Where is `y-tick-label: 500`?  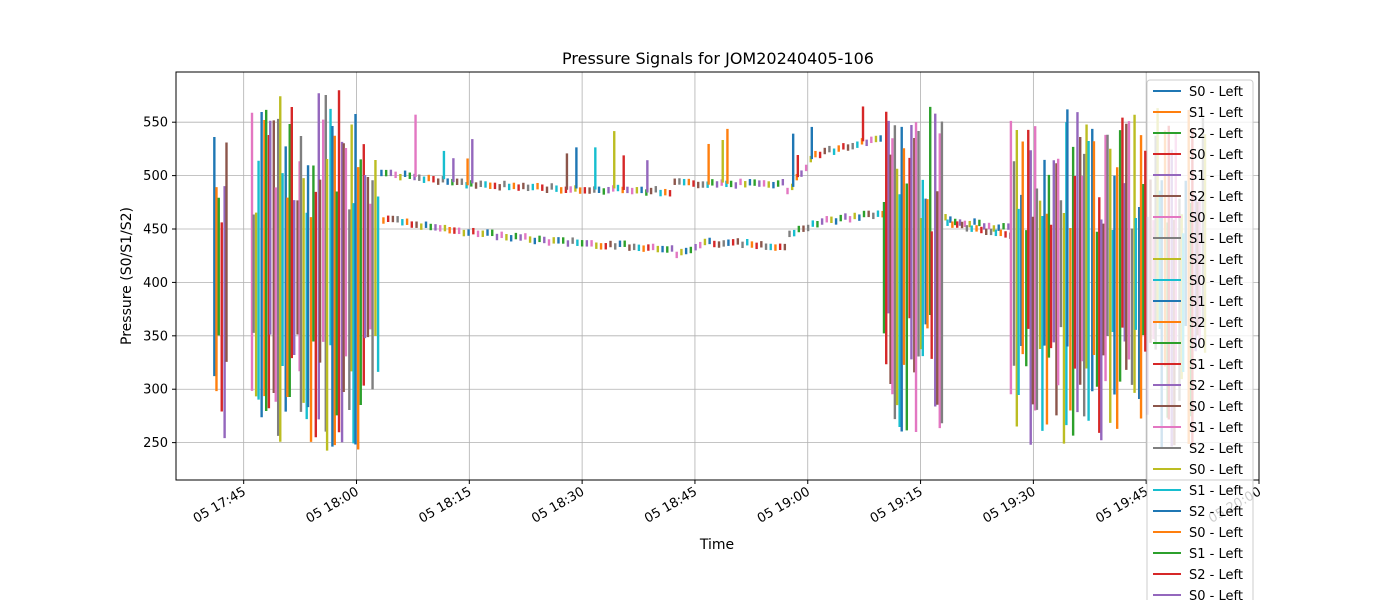
y-tick-label: 500 is located at coordinates (155, 176).